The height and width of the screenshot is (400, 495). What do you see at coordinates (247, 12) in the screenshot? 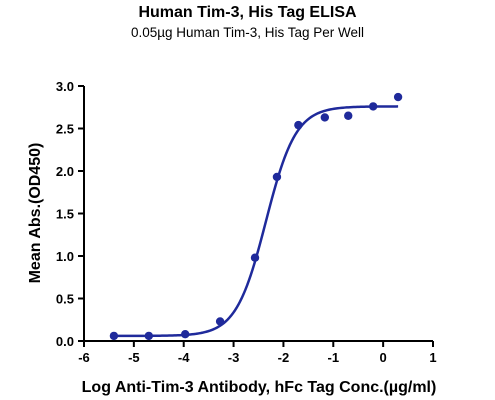
I see `chart-title: Human Tim-3, His Tag ELISA` at bounding box center [247, 12].